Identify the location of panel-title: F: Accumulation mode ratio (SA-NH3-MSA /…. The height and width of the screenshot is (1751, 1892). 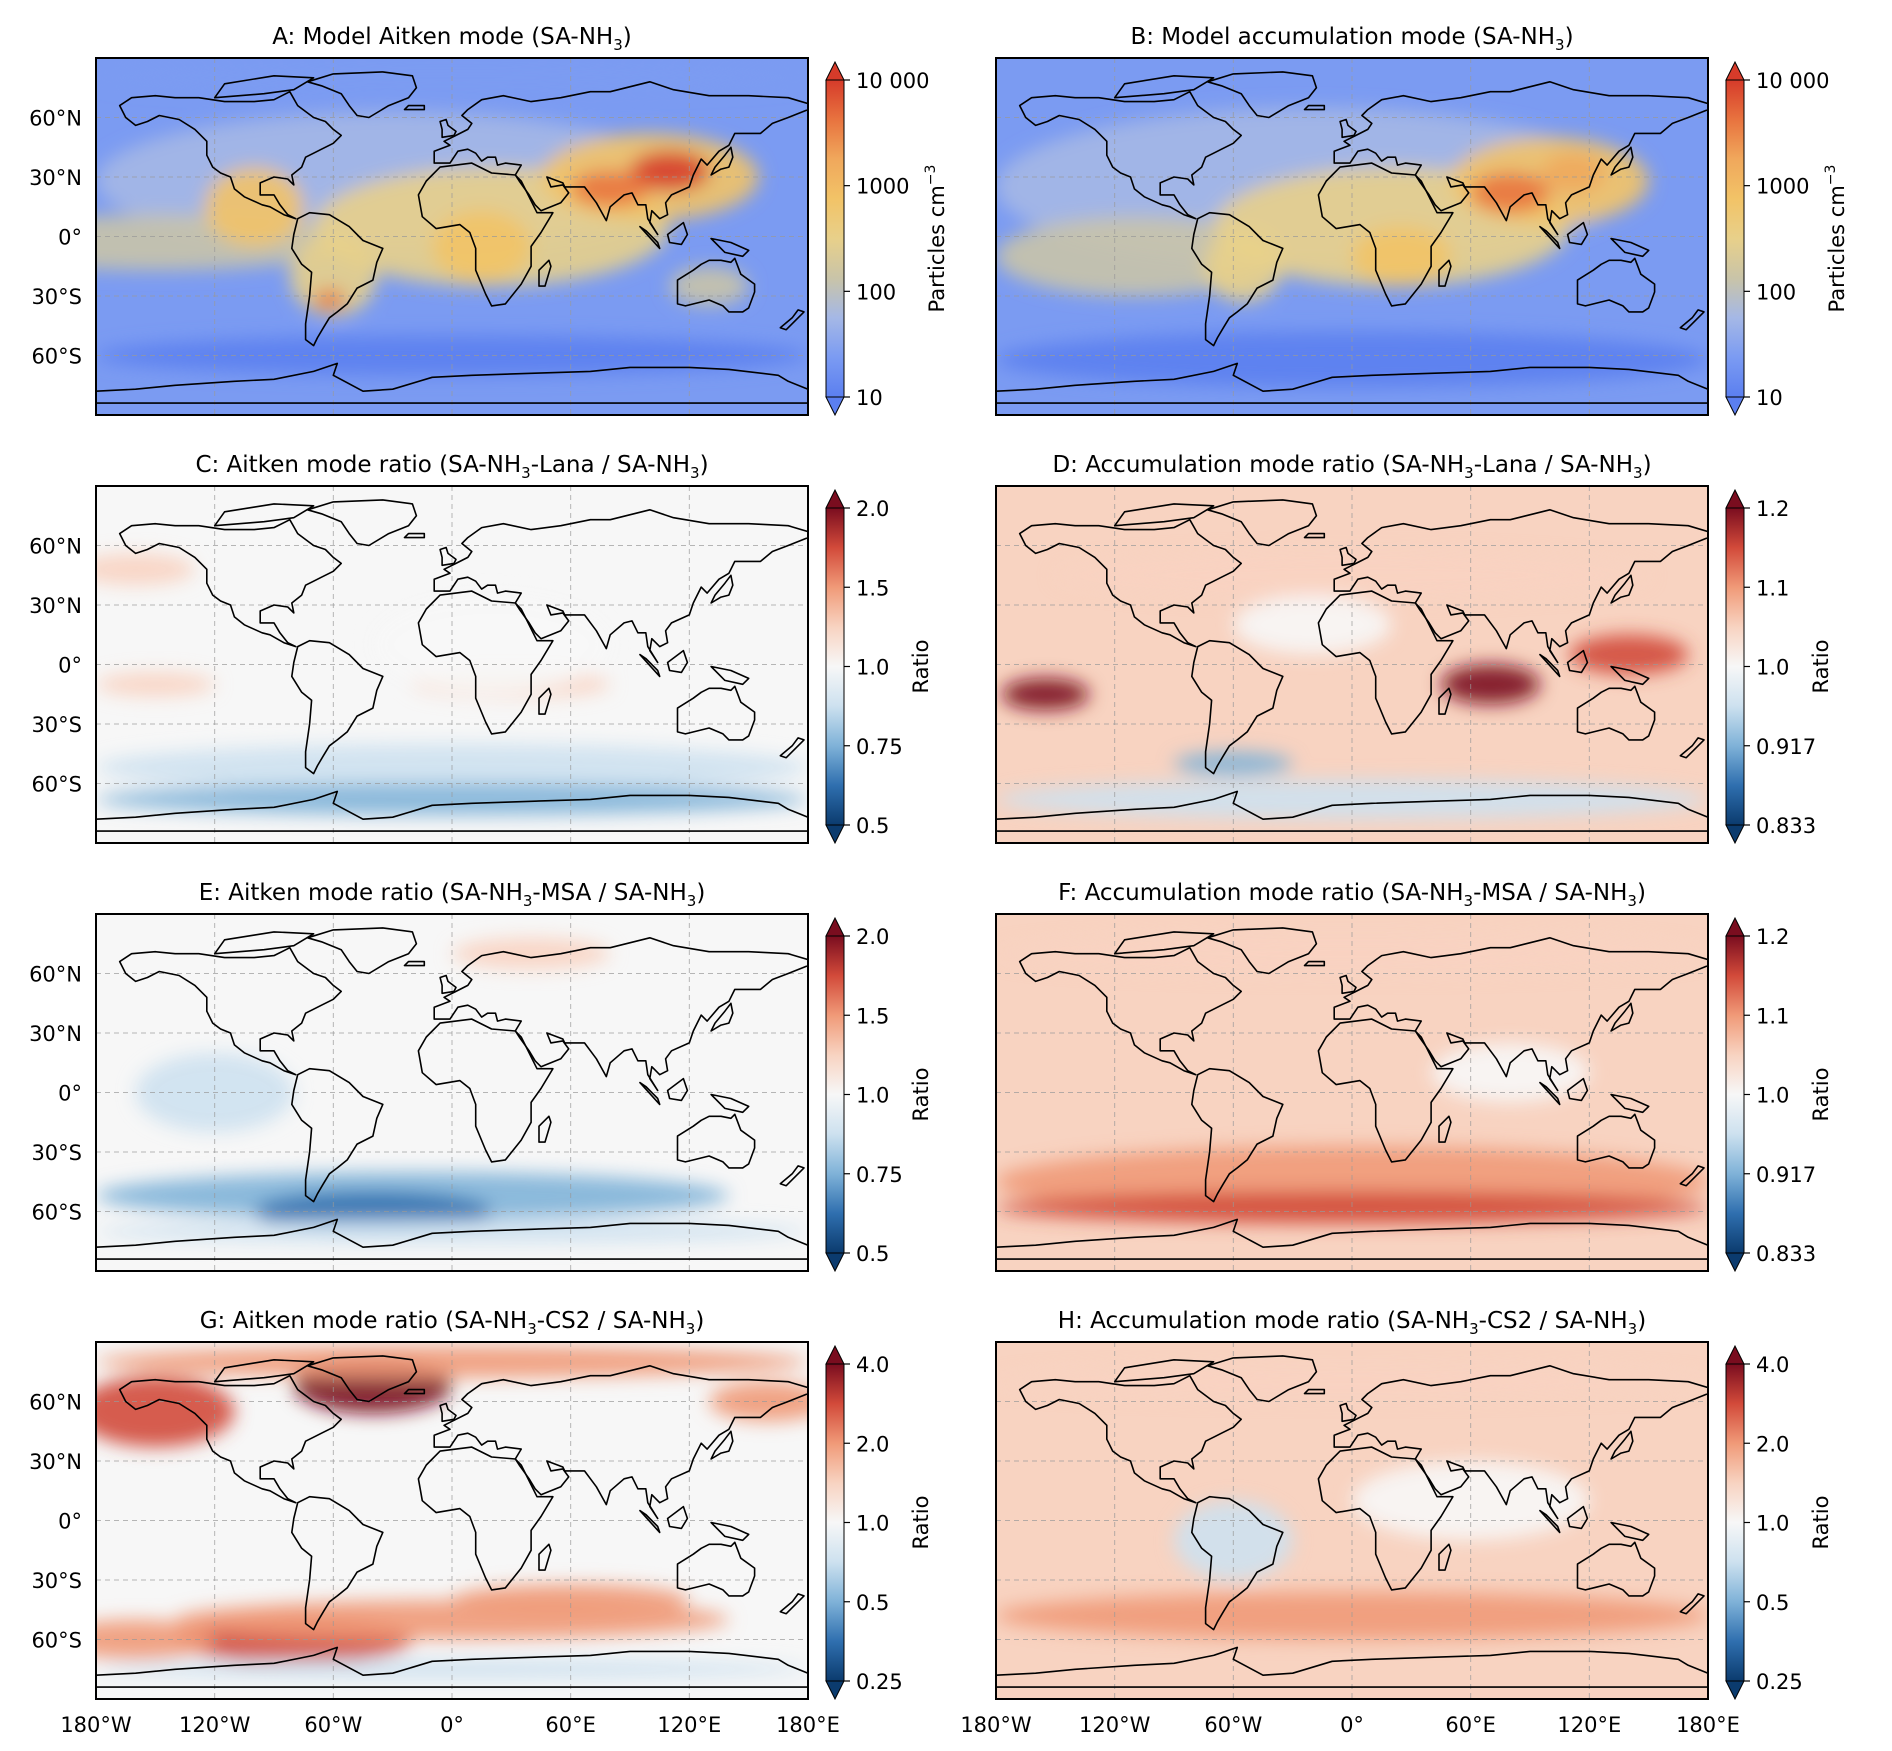
(1352, 895).